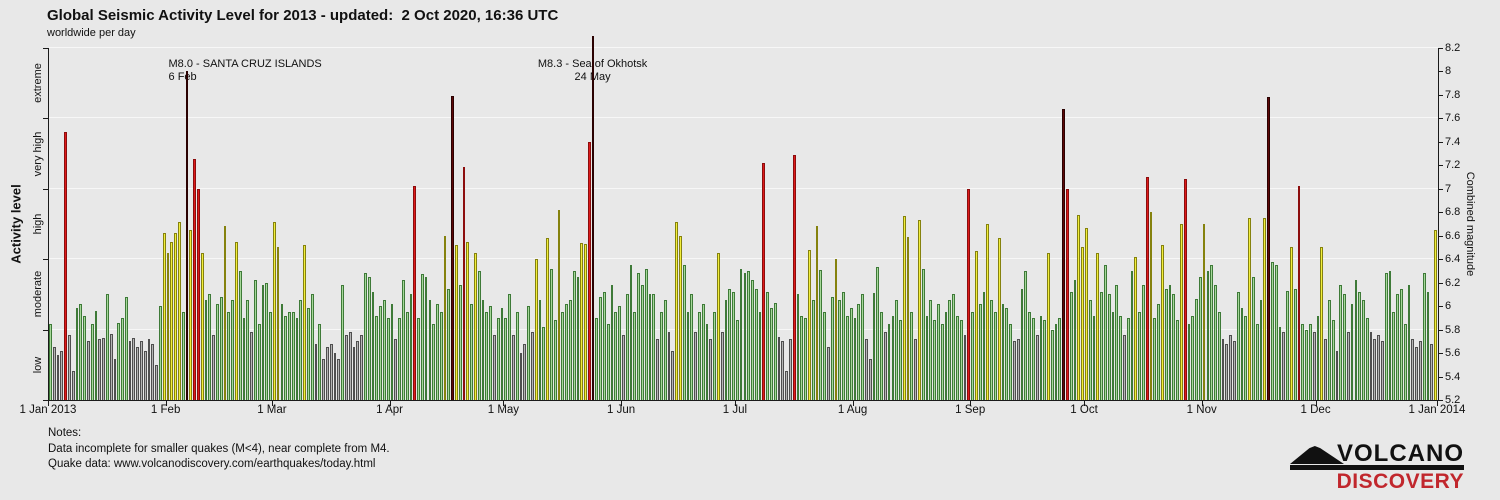 The image size is (1500, 500). I want to click on volcano-icon, so click(1317, 455).